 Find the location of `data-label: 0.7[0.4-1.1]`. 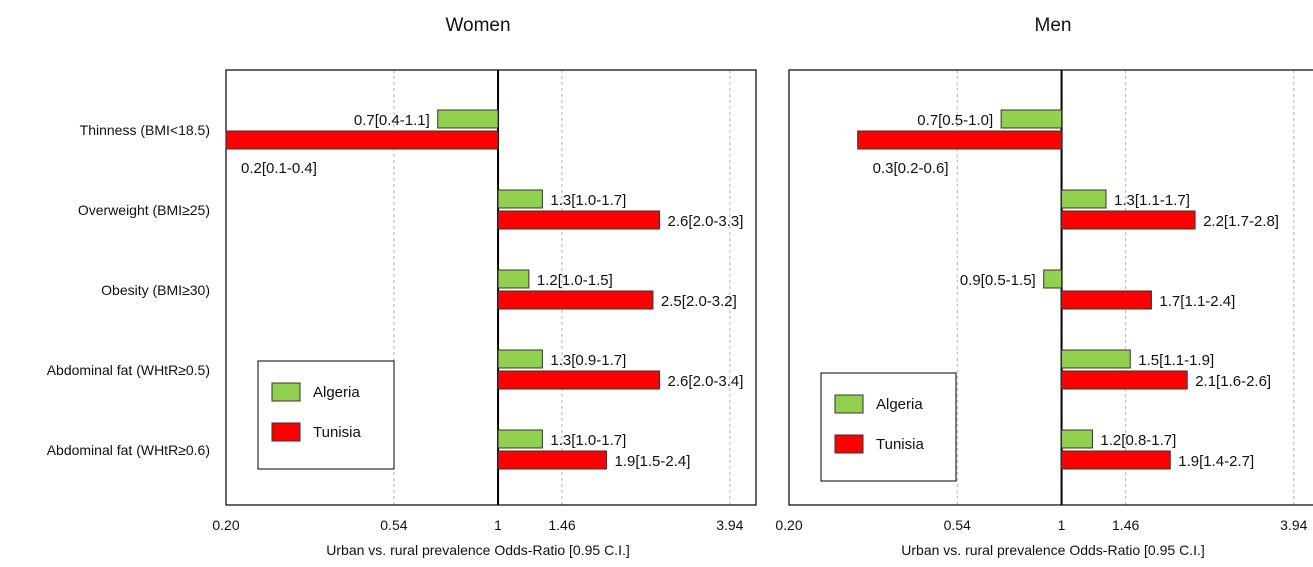

data-label: 0.7[0.4-1.1] is located at coordinates (392, 120).